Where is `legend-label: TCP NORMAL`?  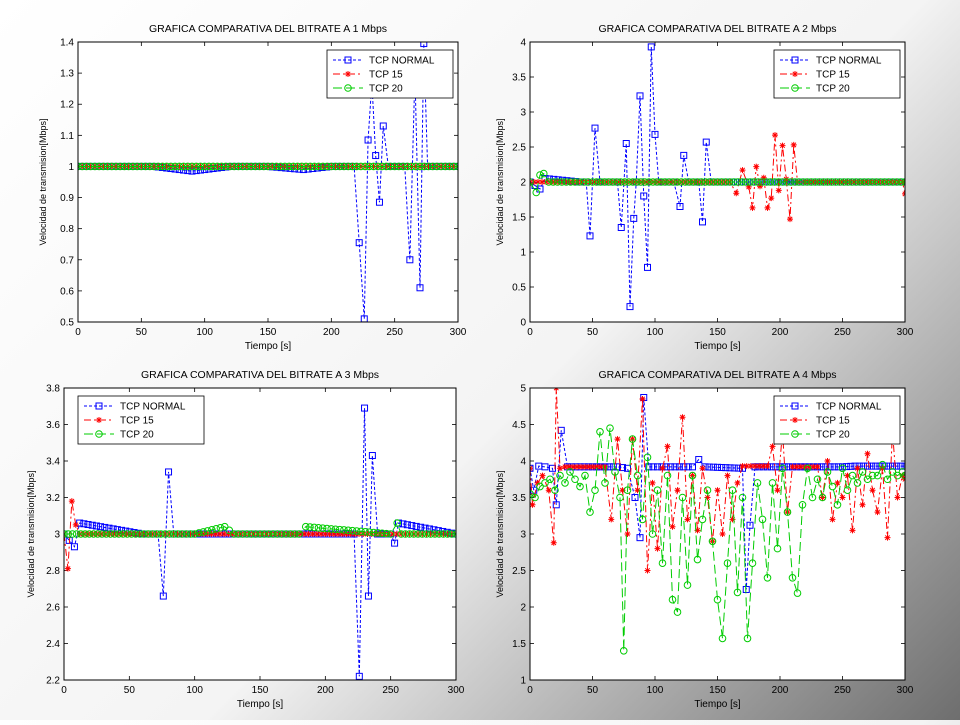
legend-label: TCP NORMAL is located at coordinates (849, 407).